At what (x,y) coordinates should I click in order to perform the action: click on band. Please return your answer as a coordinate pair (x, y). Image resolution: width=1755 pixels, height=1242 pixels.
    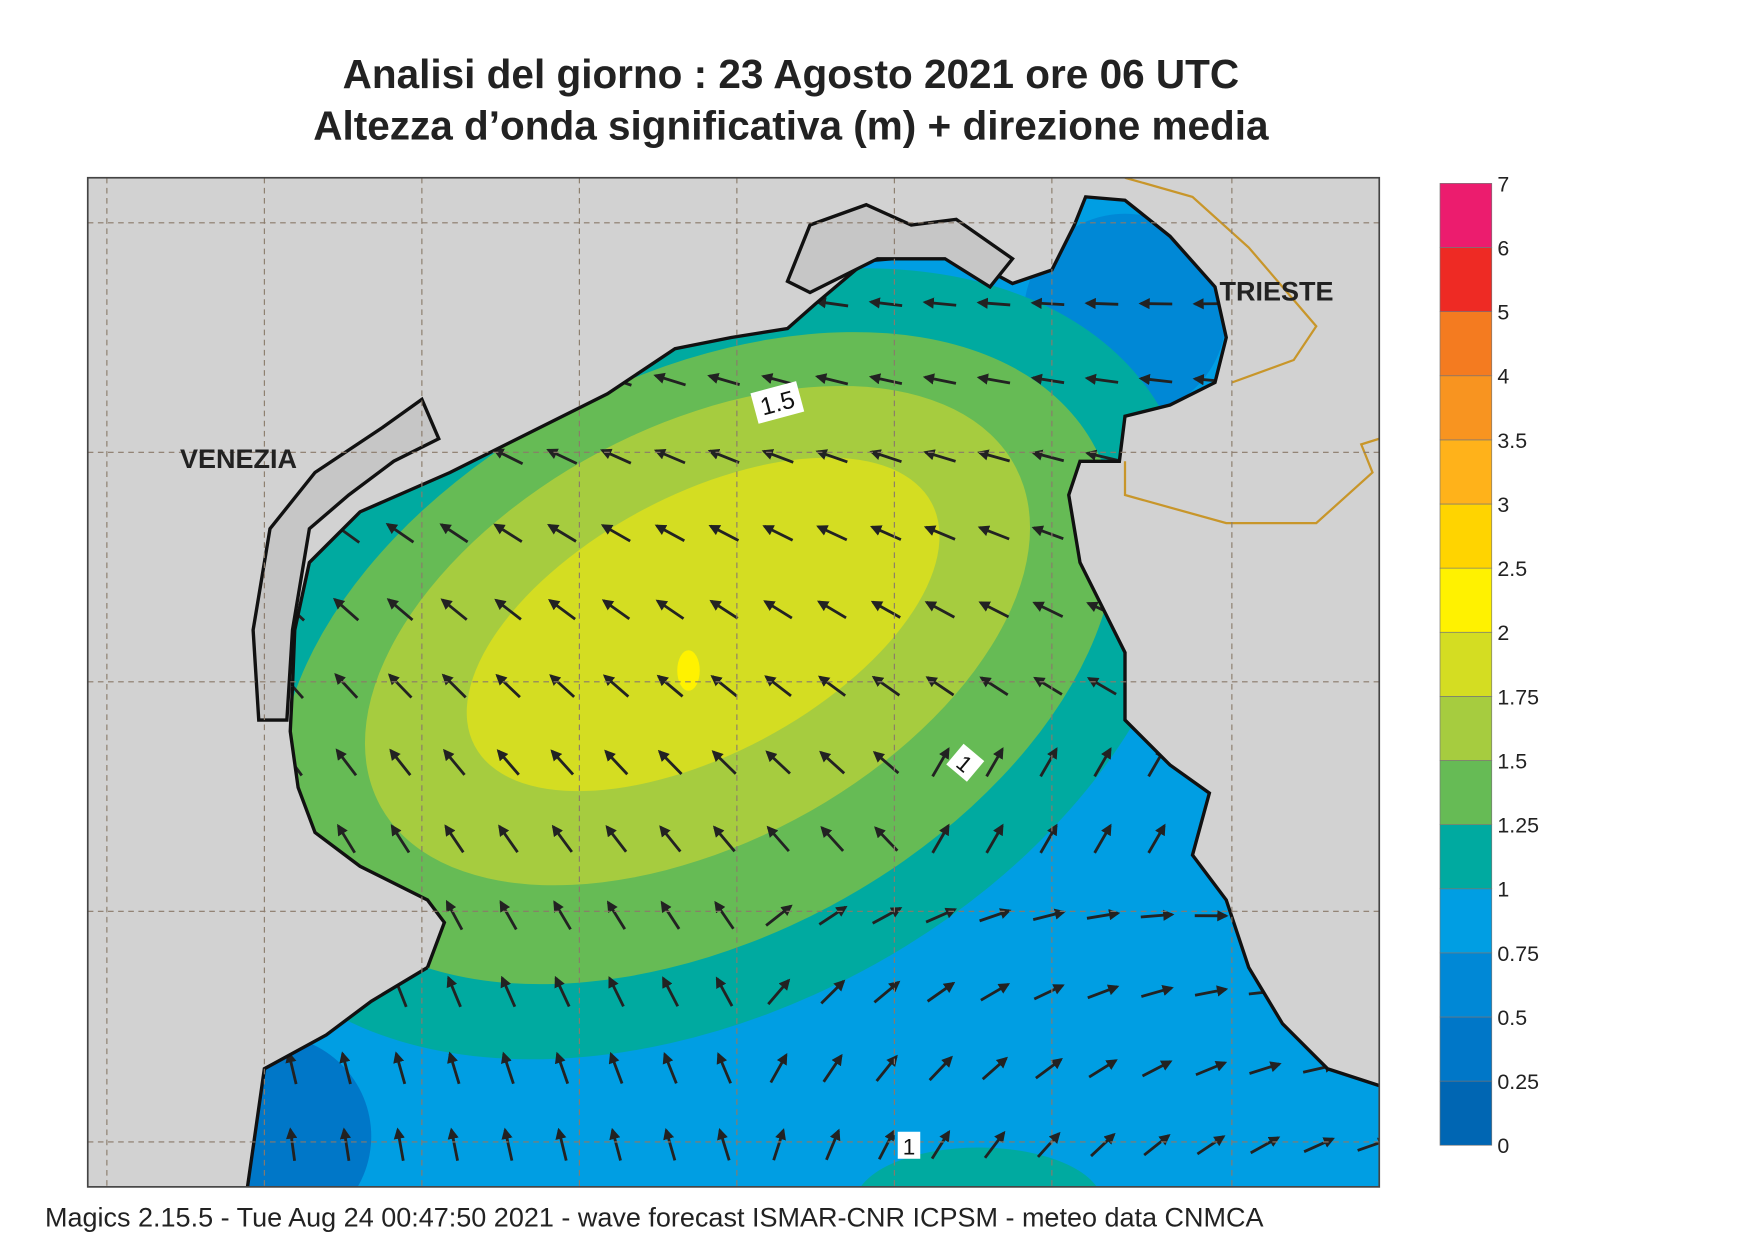
    Looking at the image, I should click on (703, 624).